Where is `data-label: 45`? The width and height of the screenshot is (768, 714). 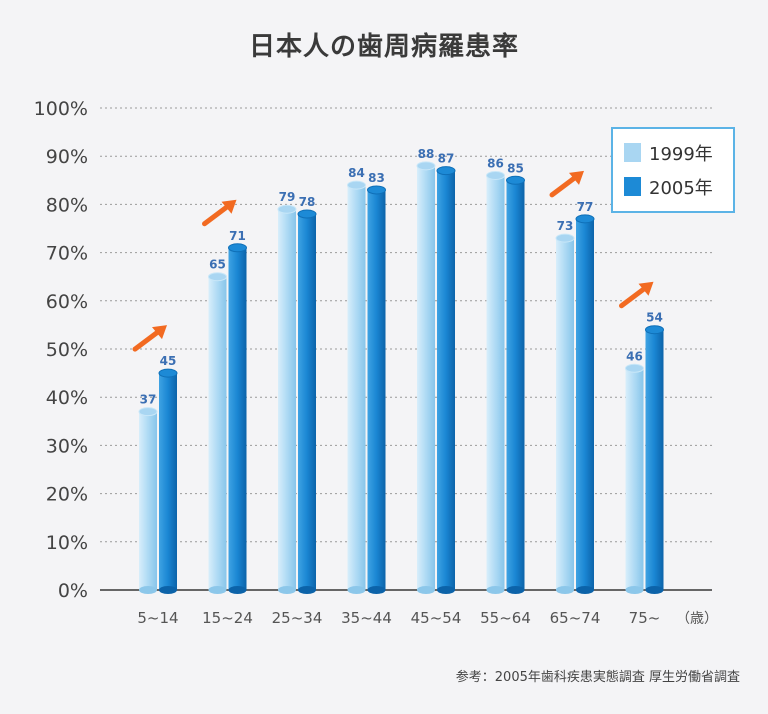
data-label: 45 is located at coordinates (168, 361).